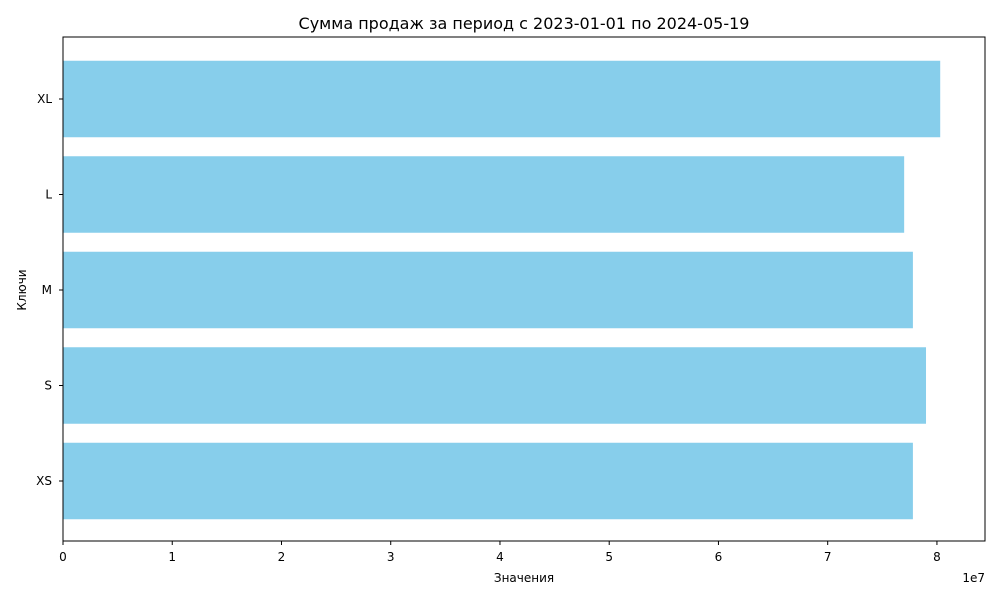  Describe the element at coordinates (719, 557) in the screenshot. I see `x-tick-label: 6` at that location.